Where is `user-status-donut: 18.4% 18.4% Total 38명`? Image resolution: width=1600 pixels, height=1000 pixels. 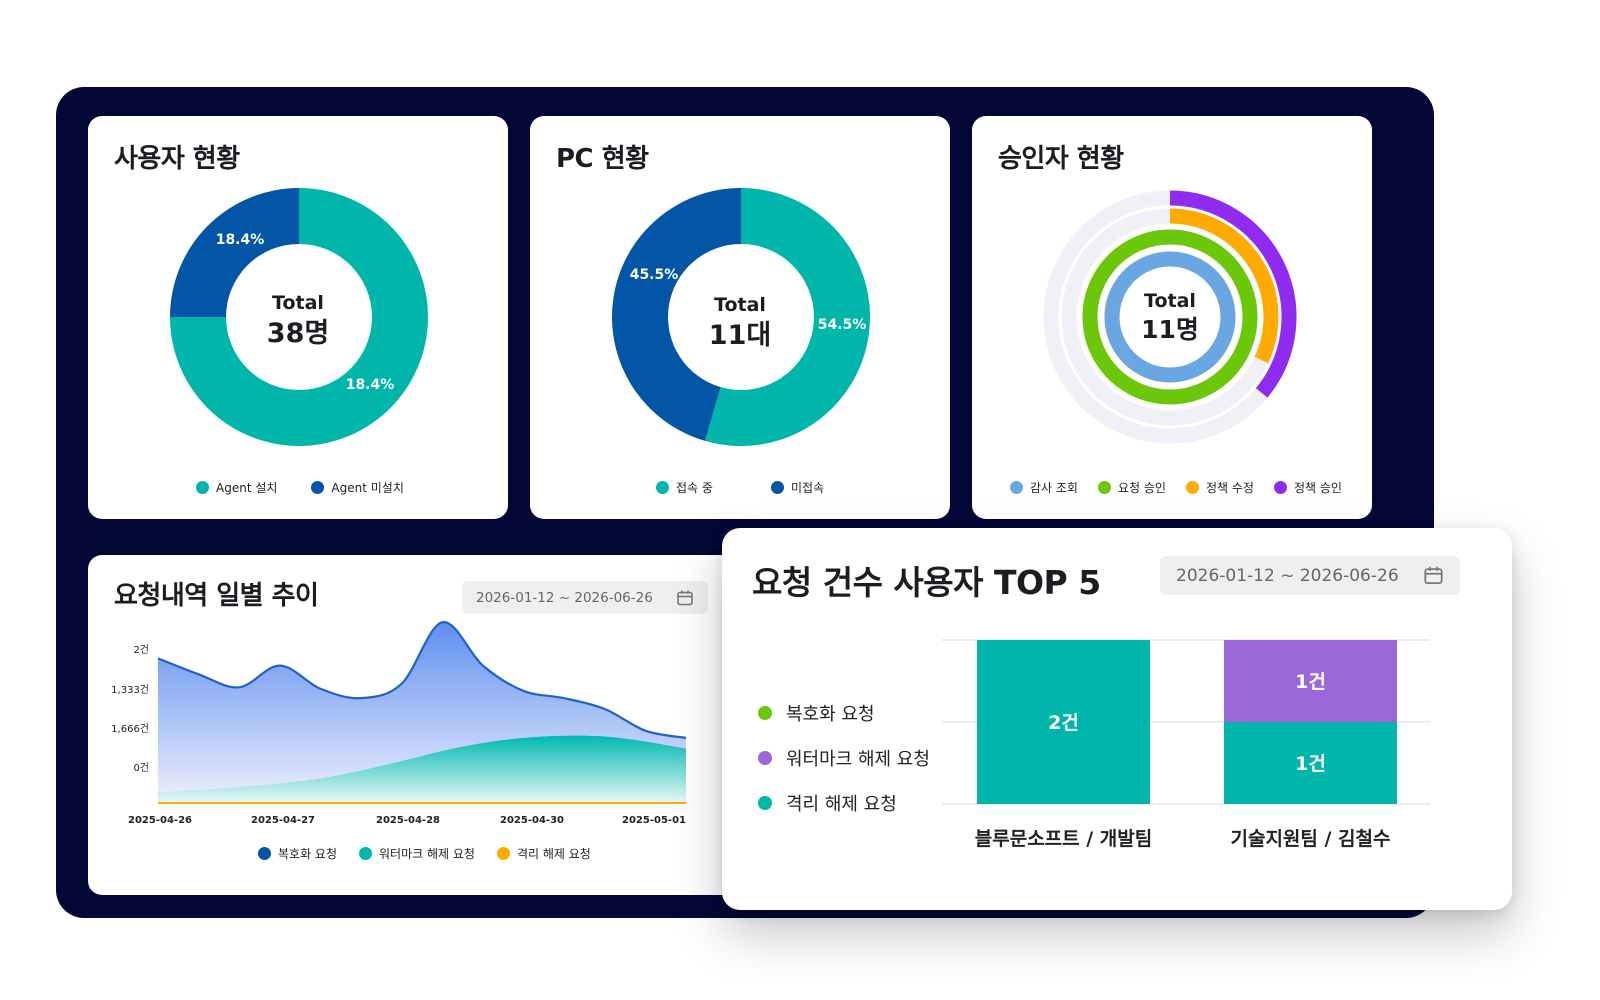
user-status-donut: 18.4% 18.4% Total 38명 is located at coordinates (299, 317).